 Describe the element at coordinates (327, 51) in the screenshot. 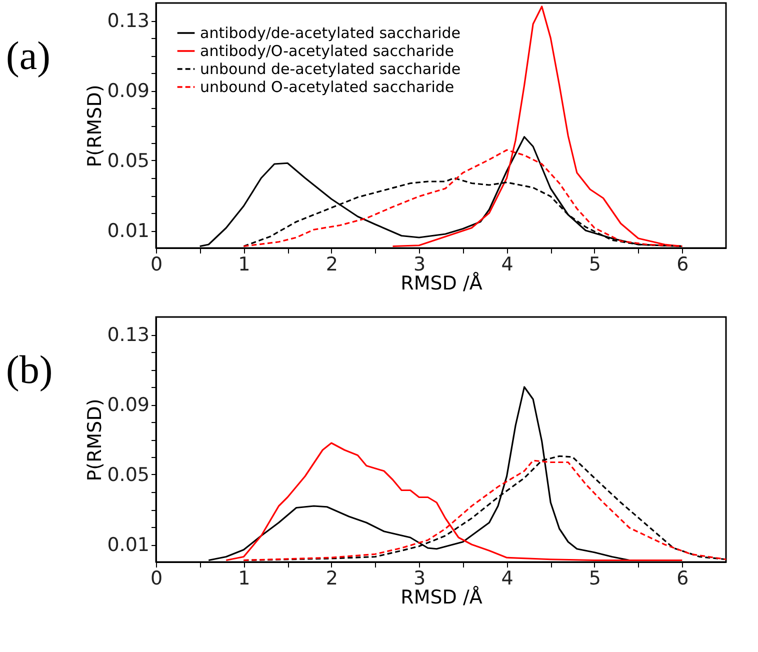

I see `legend-label: antibody/O-acetylated saccharide` at that location.